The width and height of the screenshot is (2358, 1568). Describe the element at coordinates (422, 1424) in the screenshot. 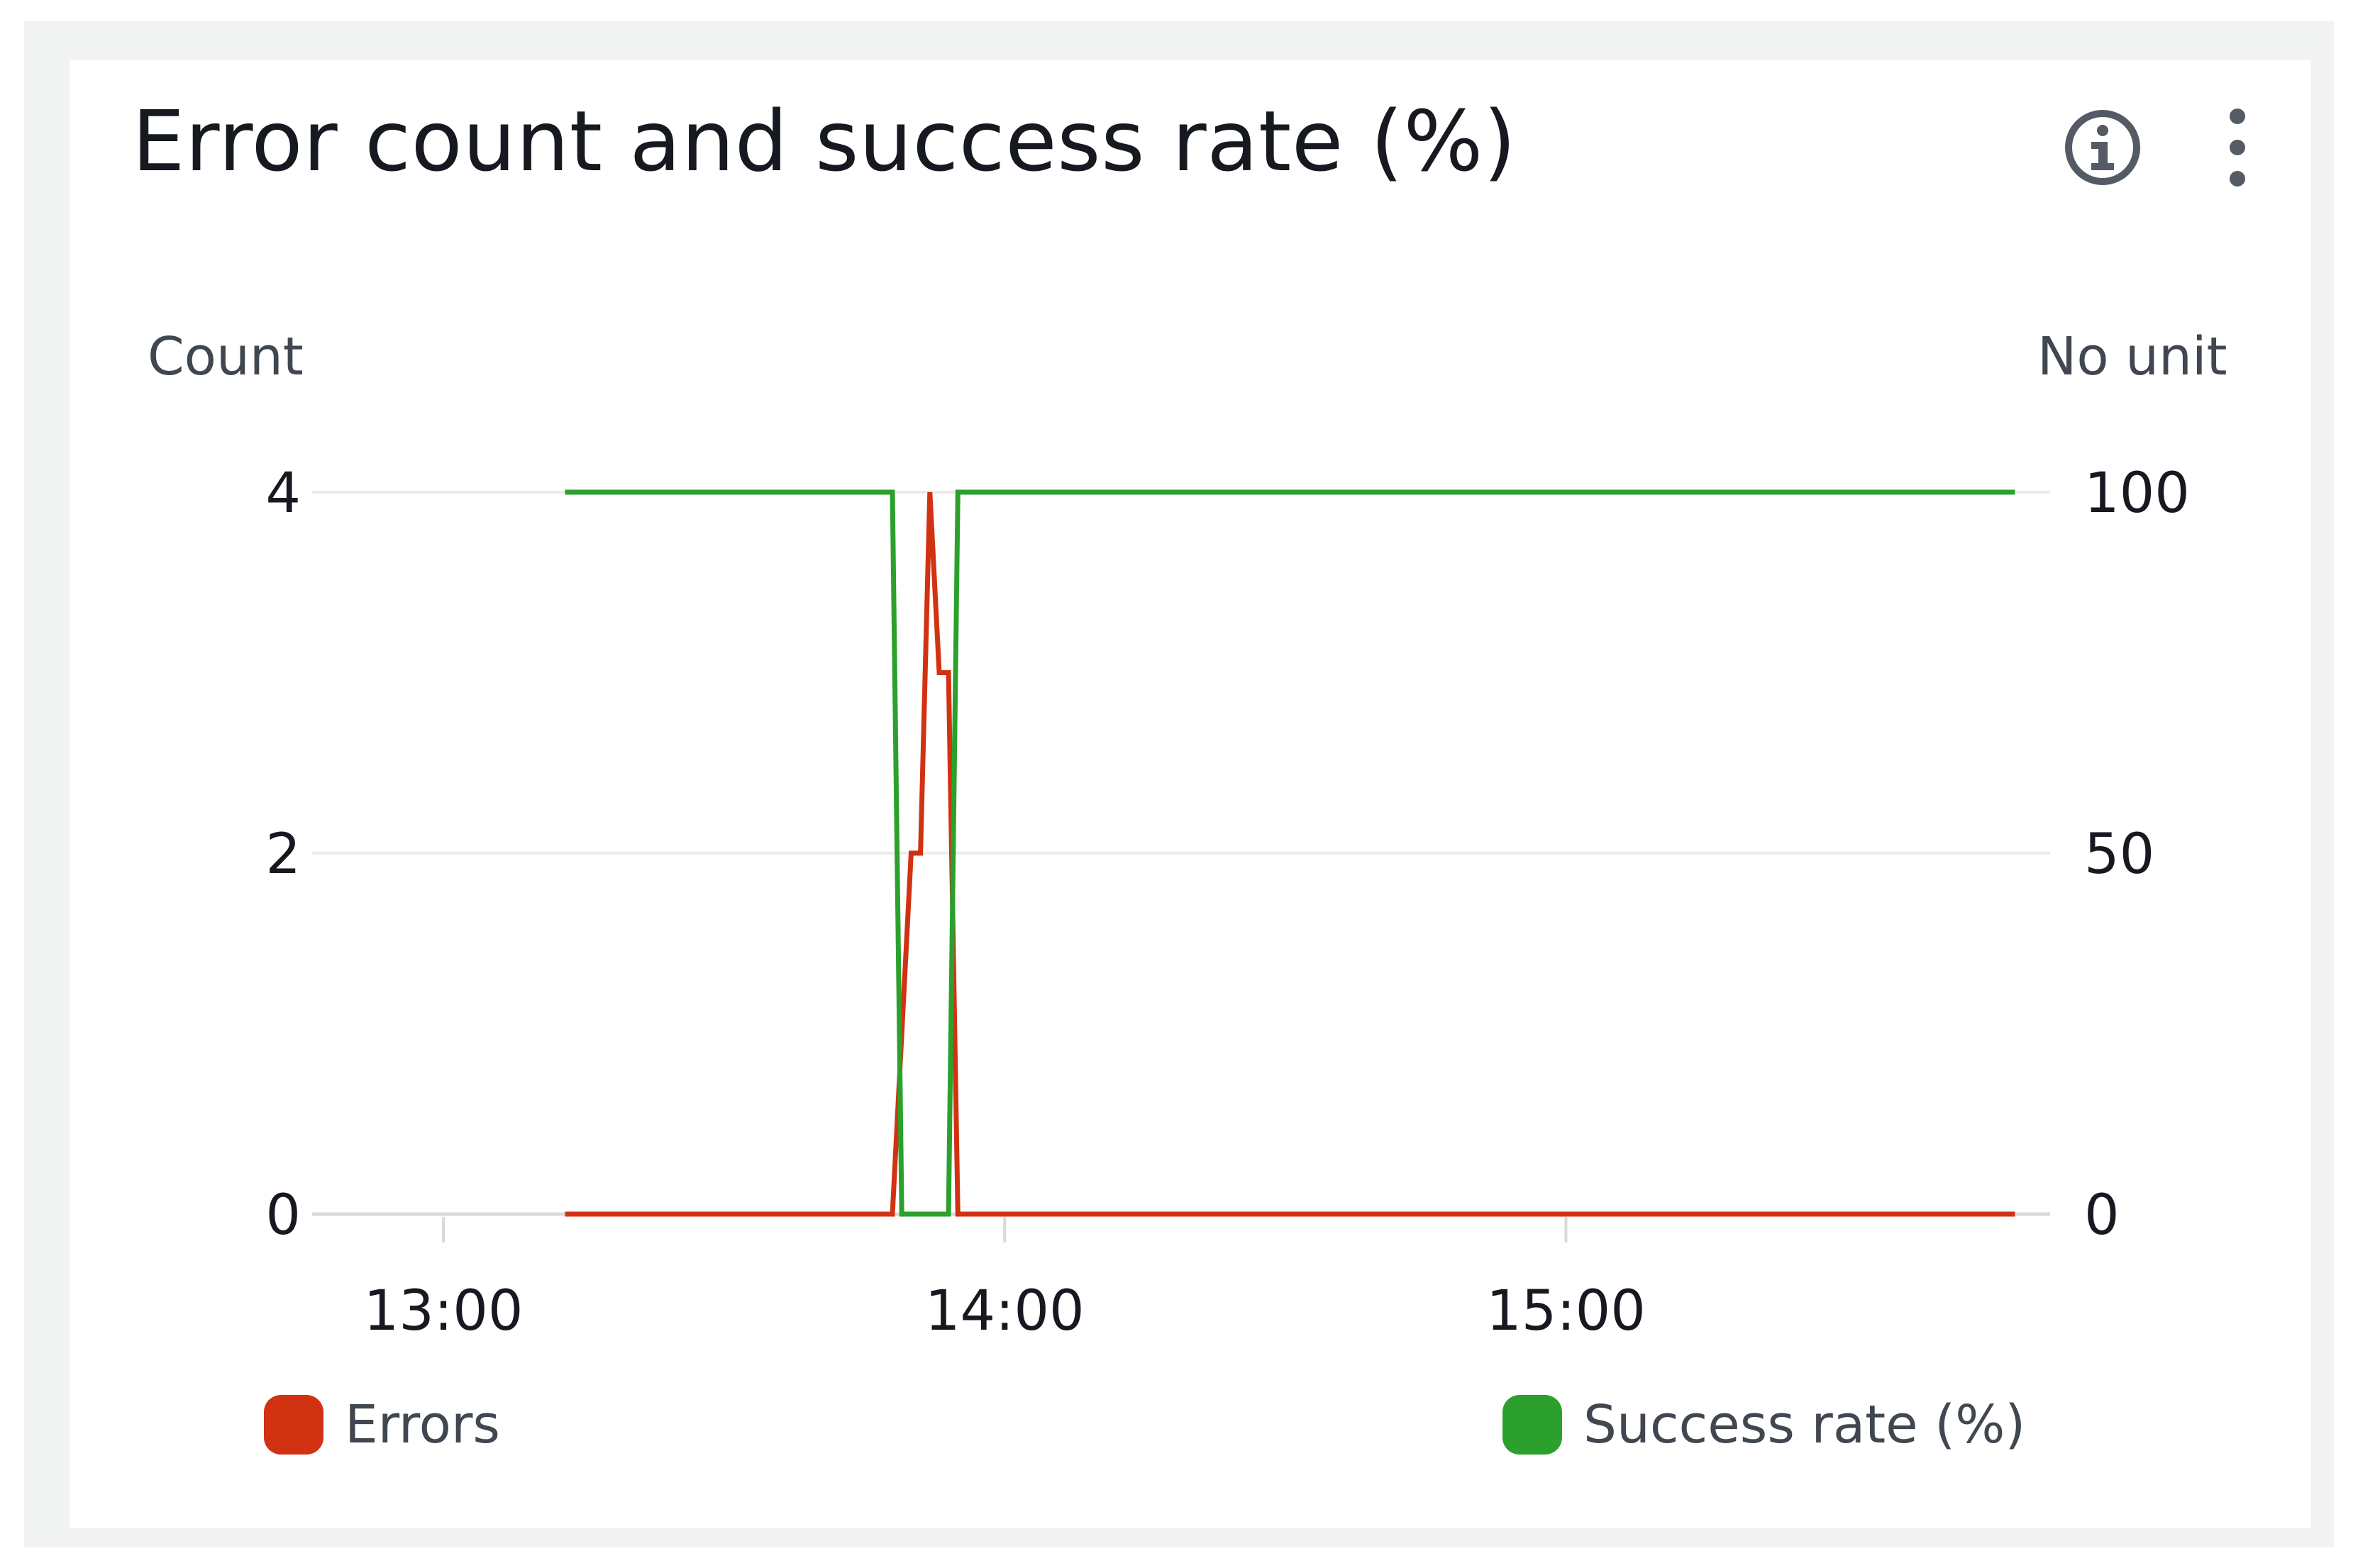

I see `legend-errors-label: Errors` at that location.